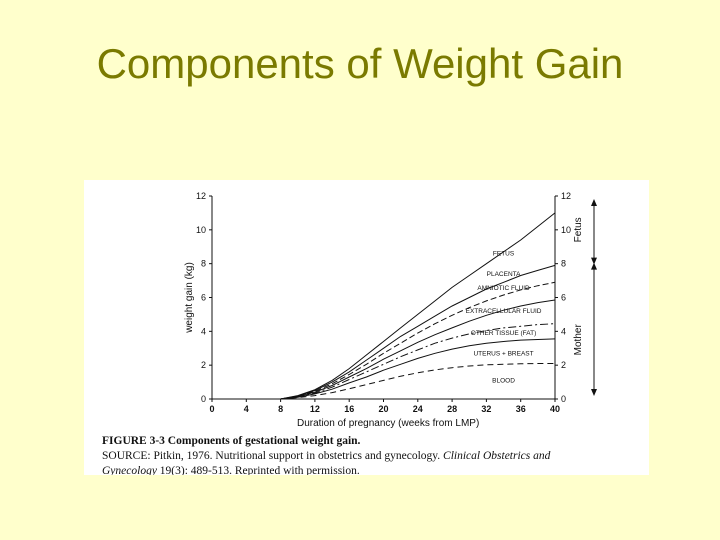  Describe the element at coordinates (315, 409) in the screenshot. I see `x-tick-label: 12` at that location.